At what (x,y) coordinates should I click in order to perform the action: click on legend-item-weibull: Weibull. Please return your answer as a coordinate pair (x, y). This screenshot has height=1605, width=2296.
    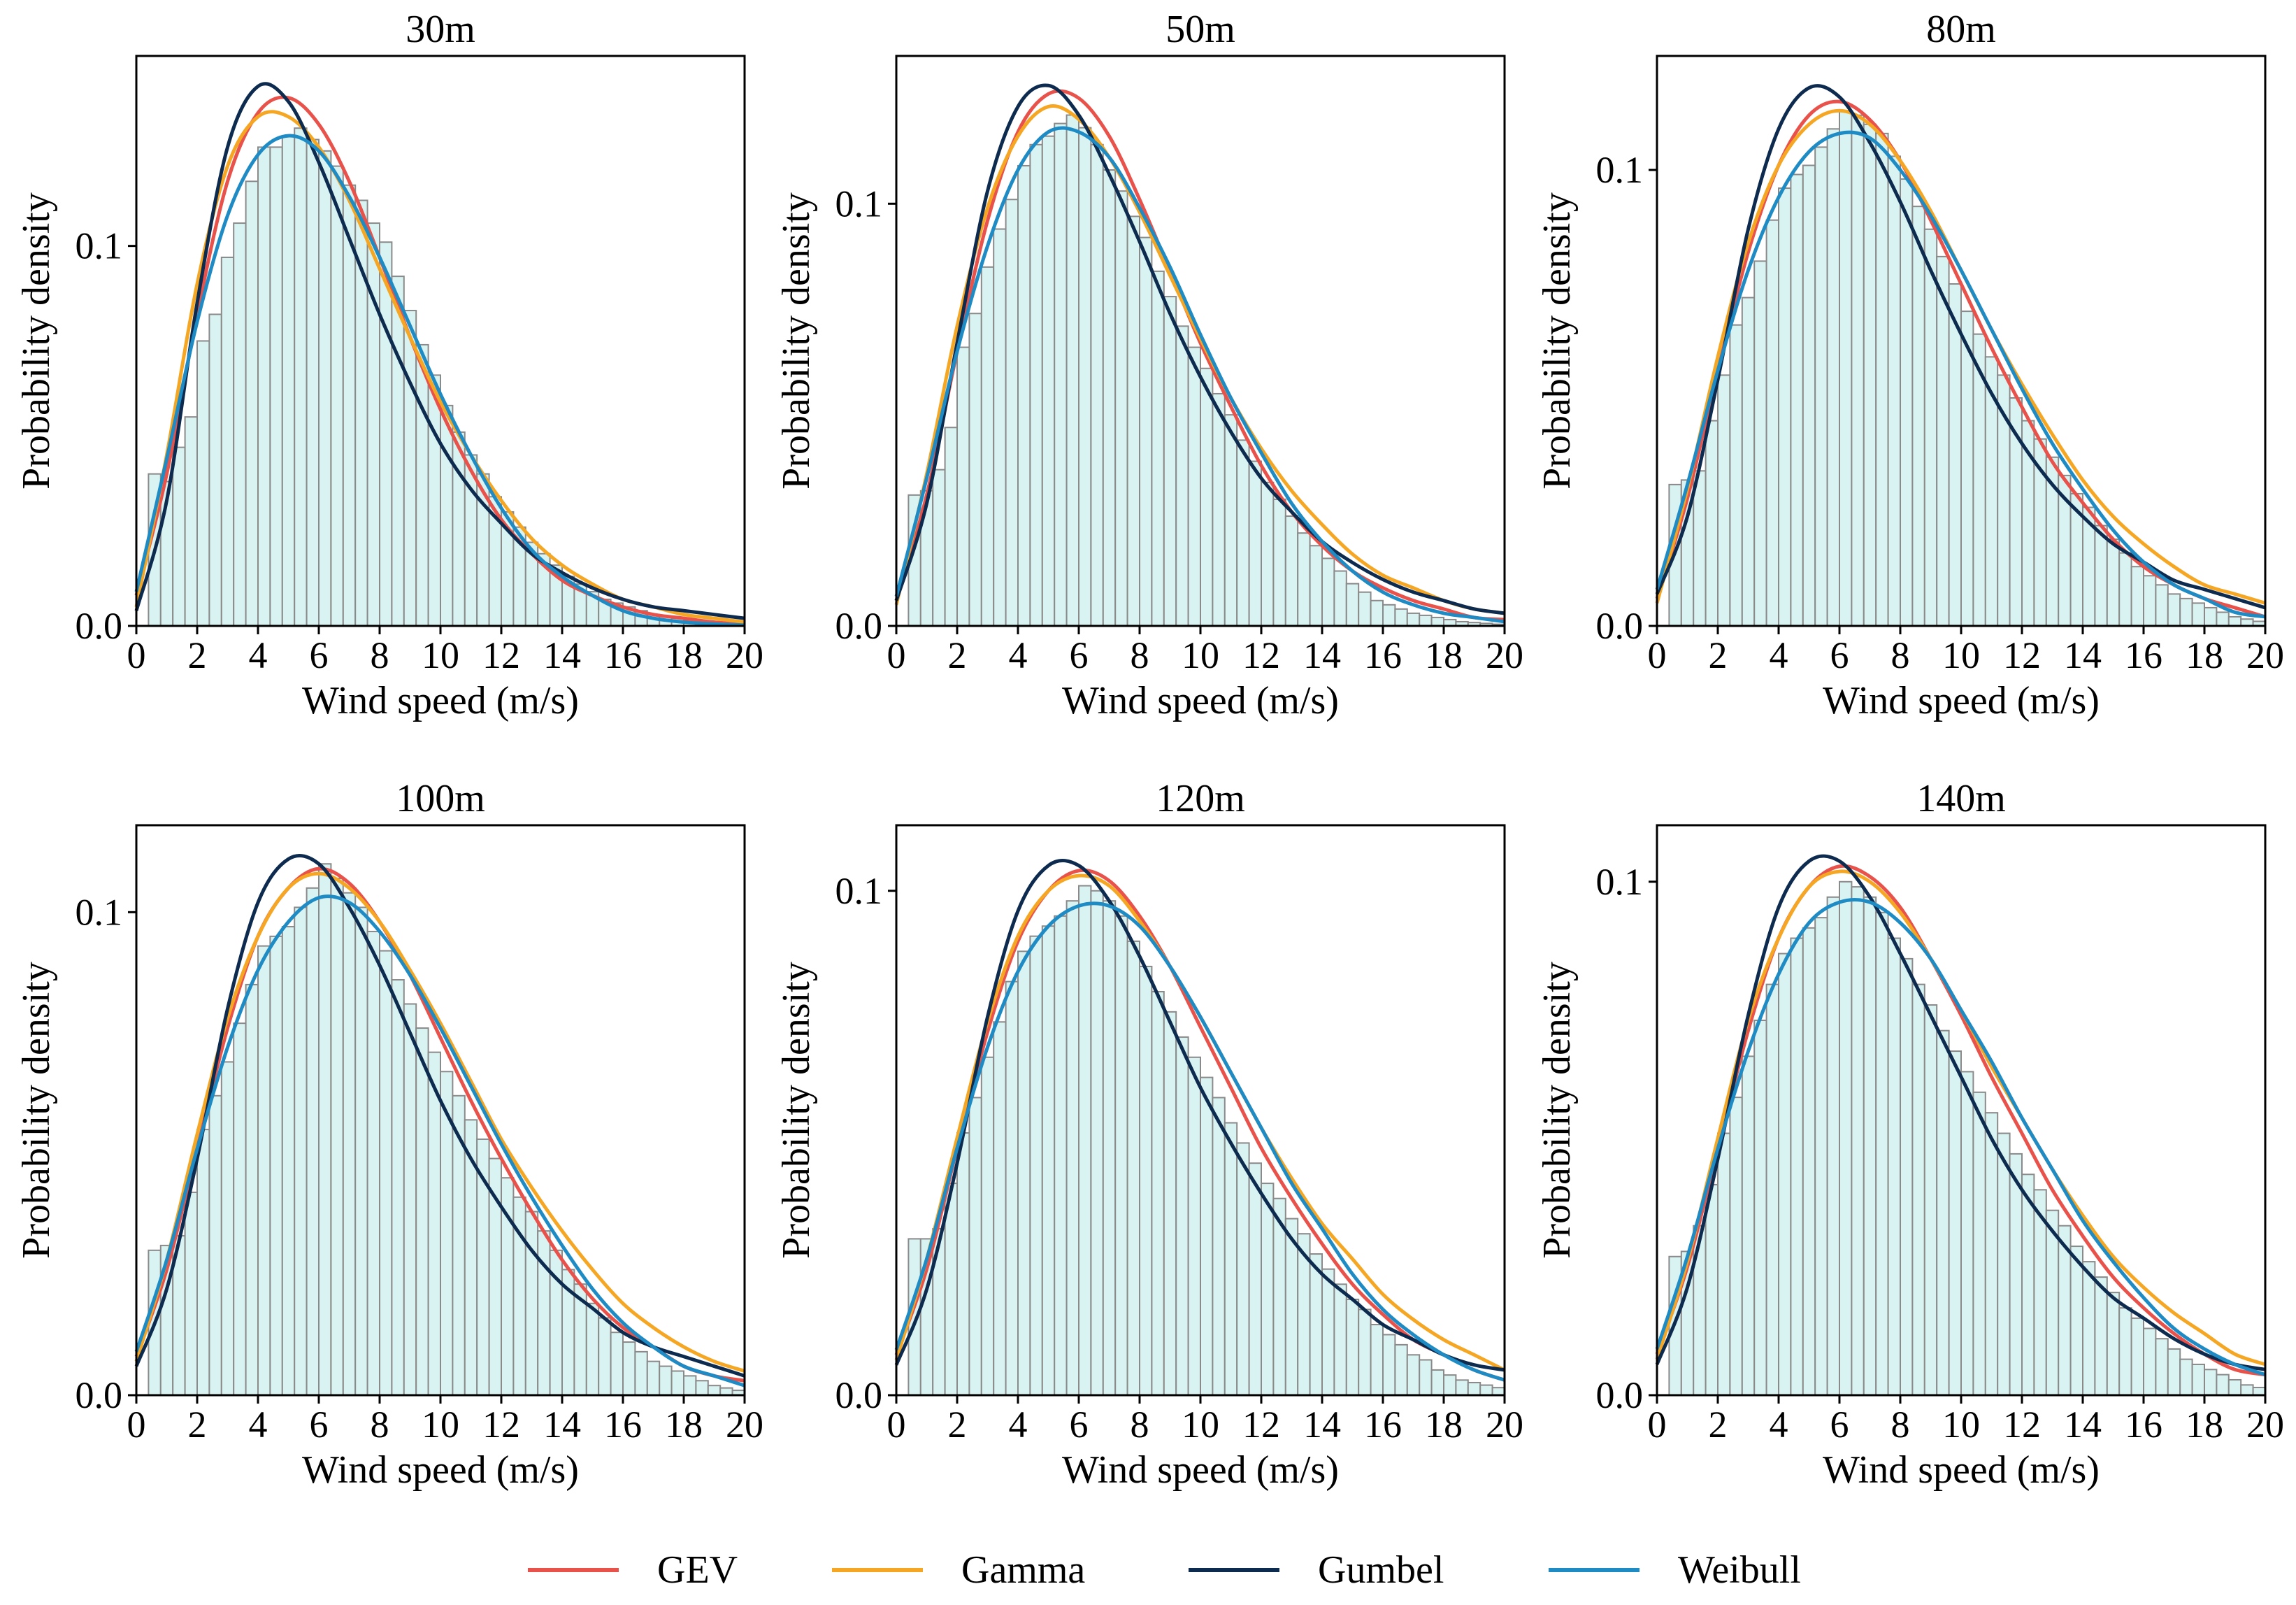
    Looking at the image, I should click on (1675, 1570).